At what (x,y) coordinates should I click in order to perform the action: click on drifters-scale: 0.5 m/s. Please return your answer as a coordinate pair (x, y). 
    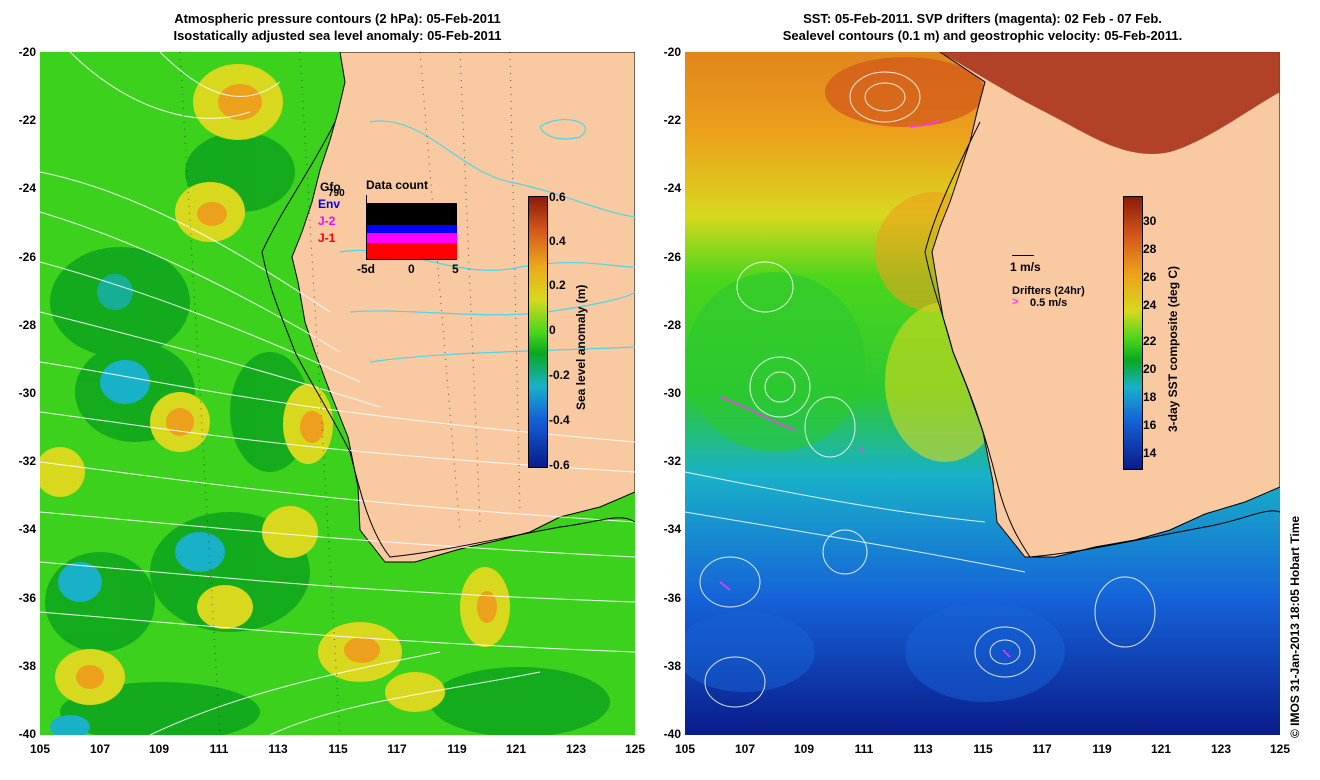
    Looking at the image, I should click on (1049, 303).